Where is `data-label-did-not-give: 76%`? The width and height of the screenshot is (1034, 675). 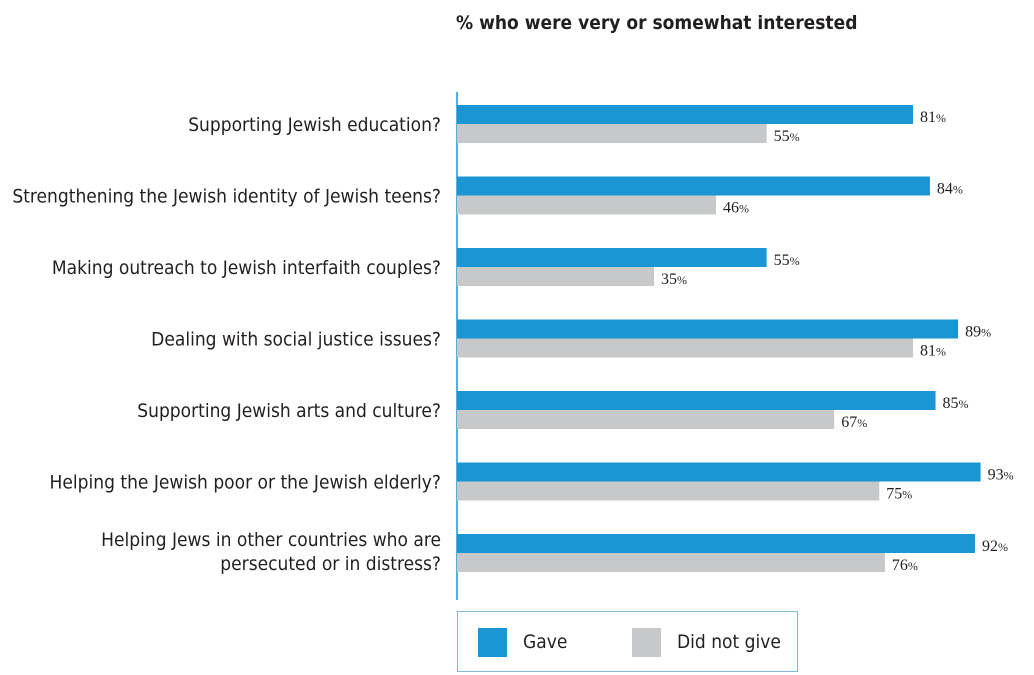
data-label-did-not-give: 76% is located at coordinates (905, 565).